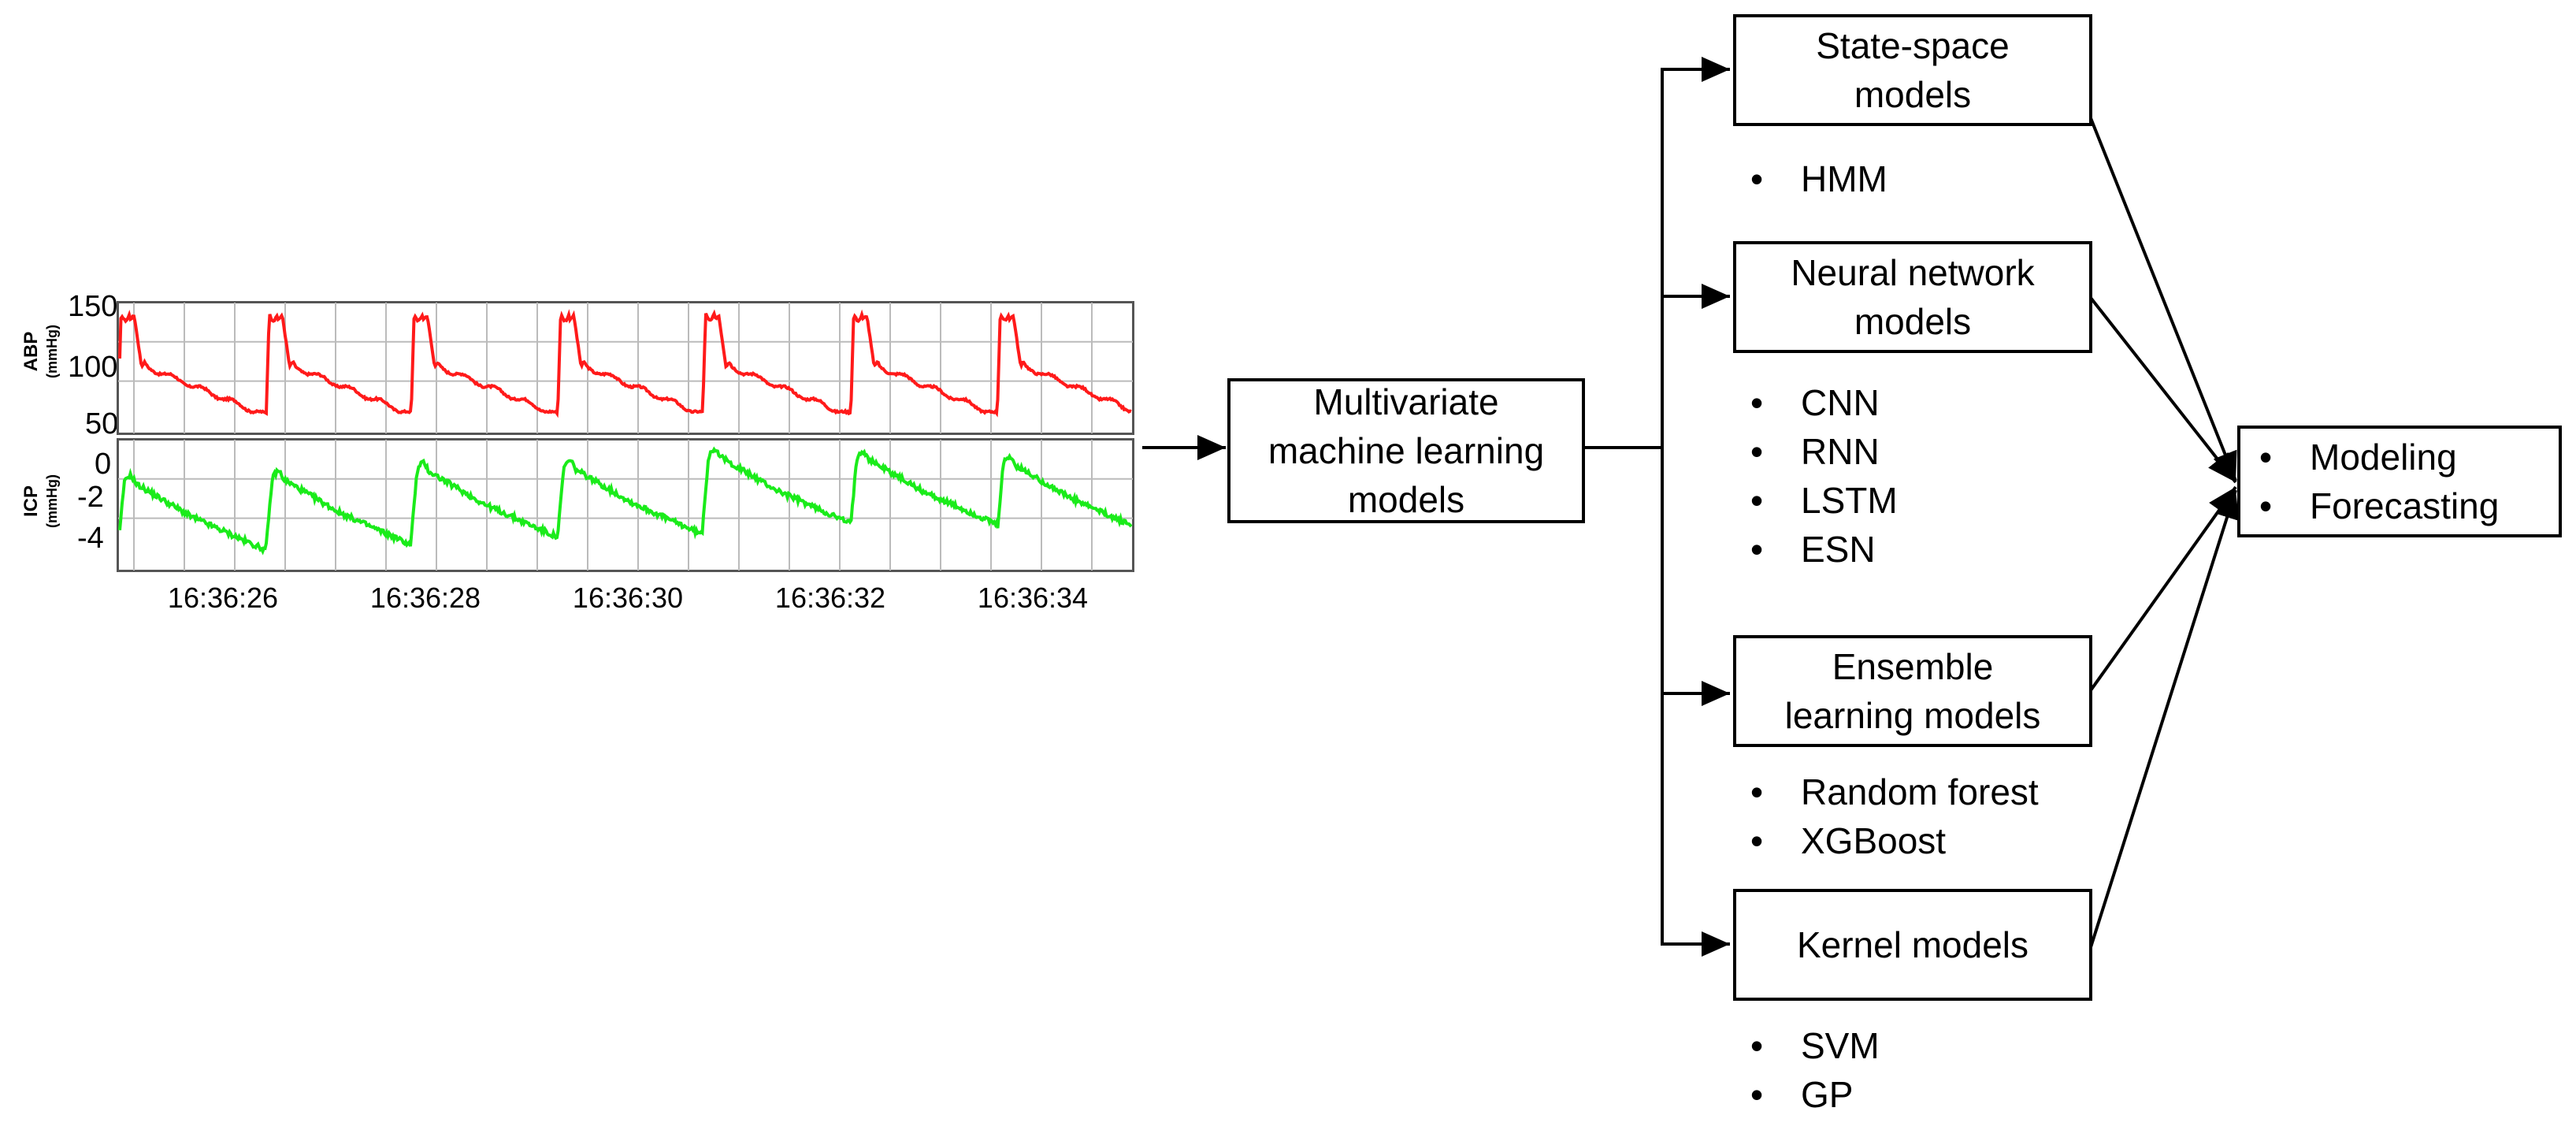 This screenshot has height=1130, width=2576. What do you see at coordinates (425, 598) in the screenshot?
I see `time-tick-label: 16:36:28` at bounding box center [425, 598].